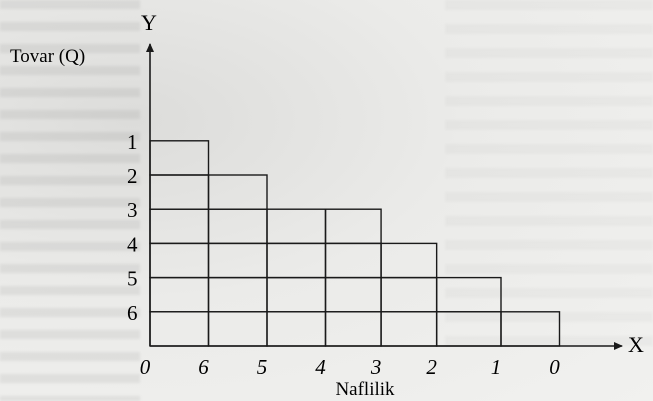 Image resolution: width=653 pixels, height=401 pixels. What do you see at coordinates (365, 389) in the screenshot?
I see `x-axis-title: Naflilik` at bounding box center [365, 389].